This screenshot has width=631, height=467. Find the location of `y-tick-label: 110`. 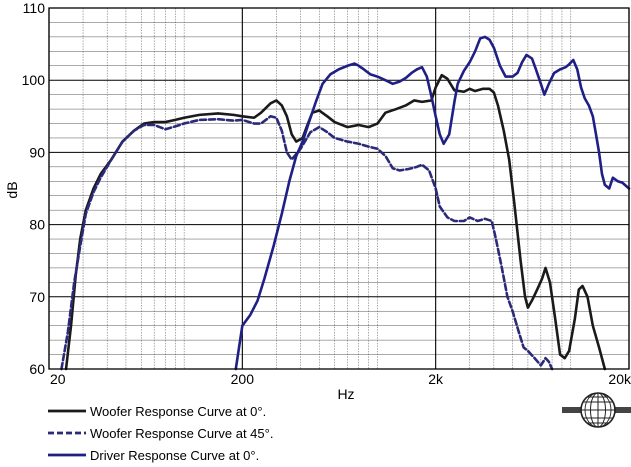

y-tick-label: 110 is located at coordinates (34, 8).